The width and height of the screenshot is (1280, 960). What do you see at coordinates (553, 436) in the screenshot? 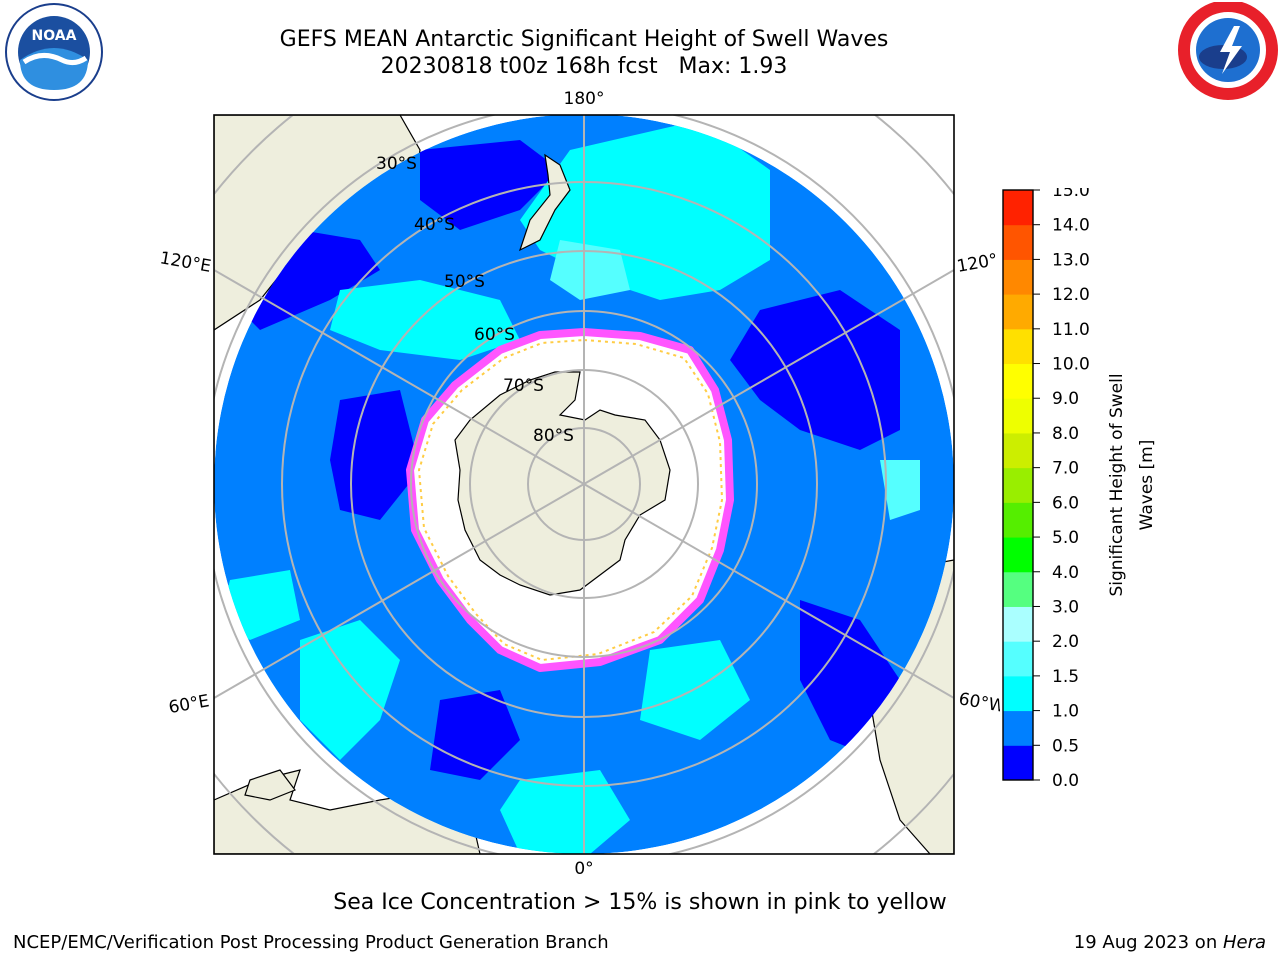
I see `label-80s: 80°S` at bounding box center [553, 436].